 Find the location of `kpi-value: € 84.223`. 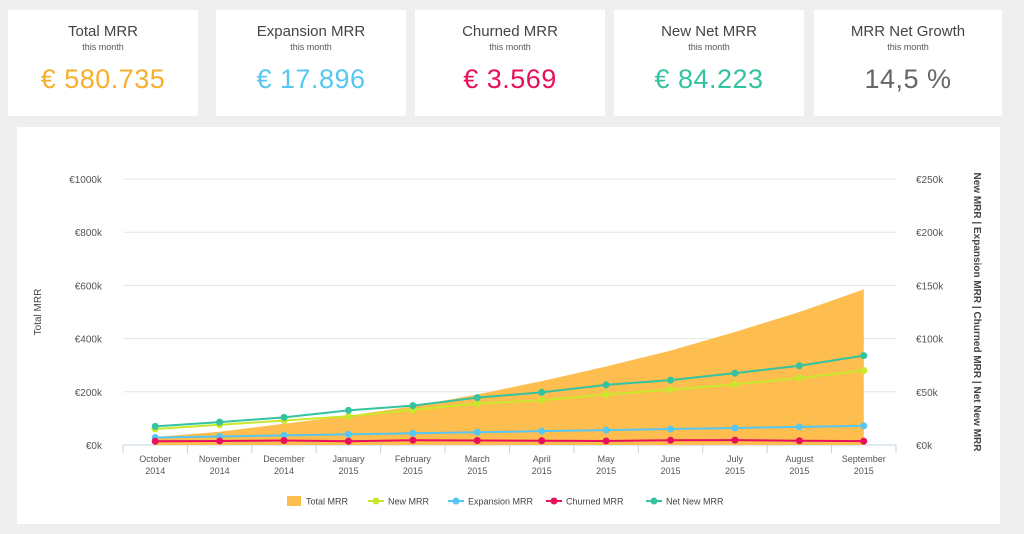

kpi-value: € 84.223 is located at coordinates (709, 79).